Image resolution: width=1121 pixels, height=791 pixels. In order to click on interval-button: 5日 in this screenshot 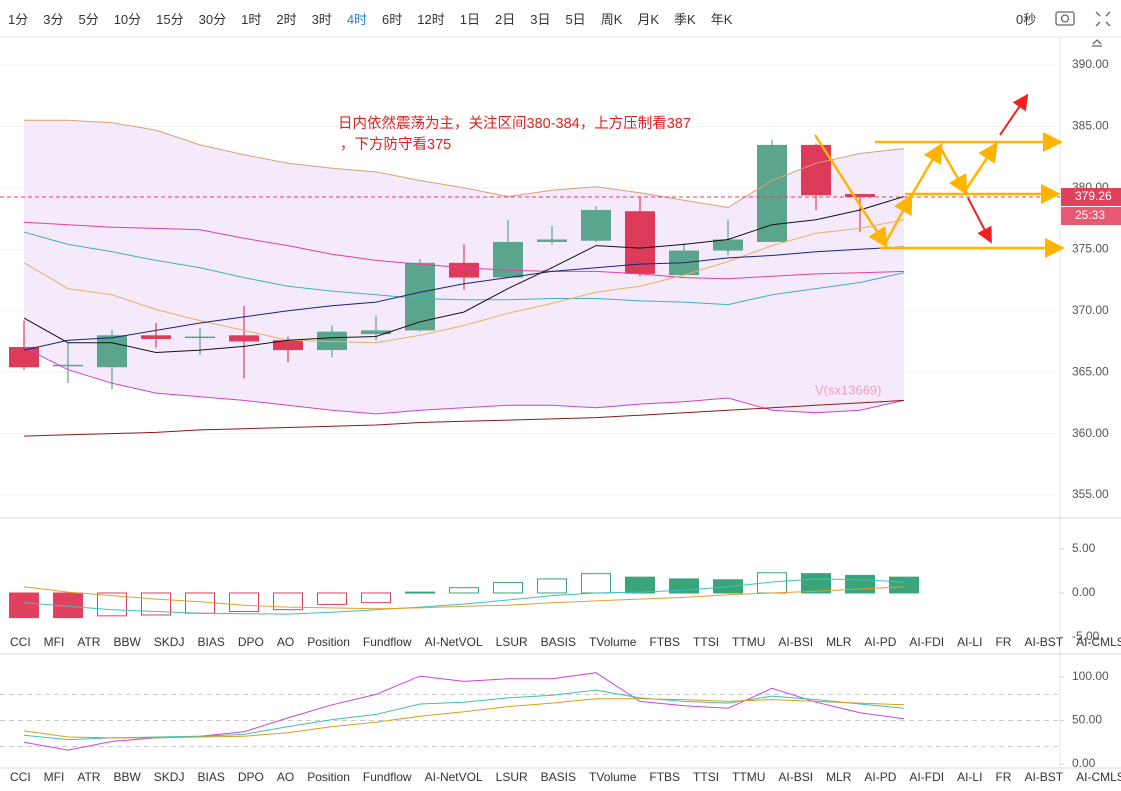, I will do `click(575, 19)`.